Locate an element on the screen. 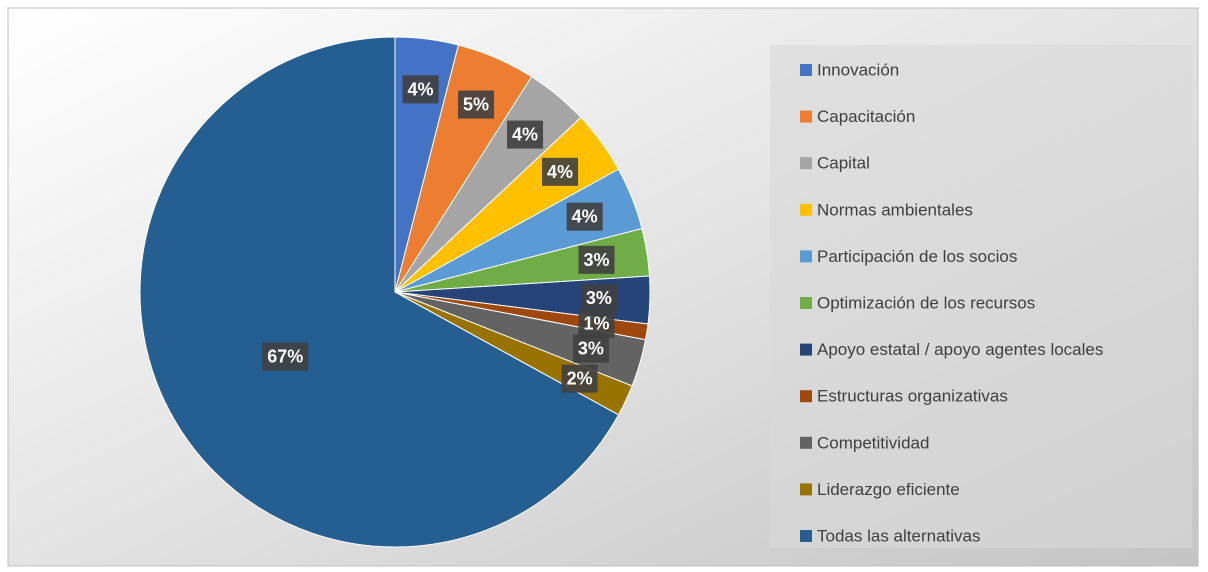 The image size is (1208, 572). legend-label: Capacitación is located at coordinates (866, 116).